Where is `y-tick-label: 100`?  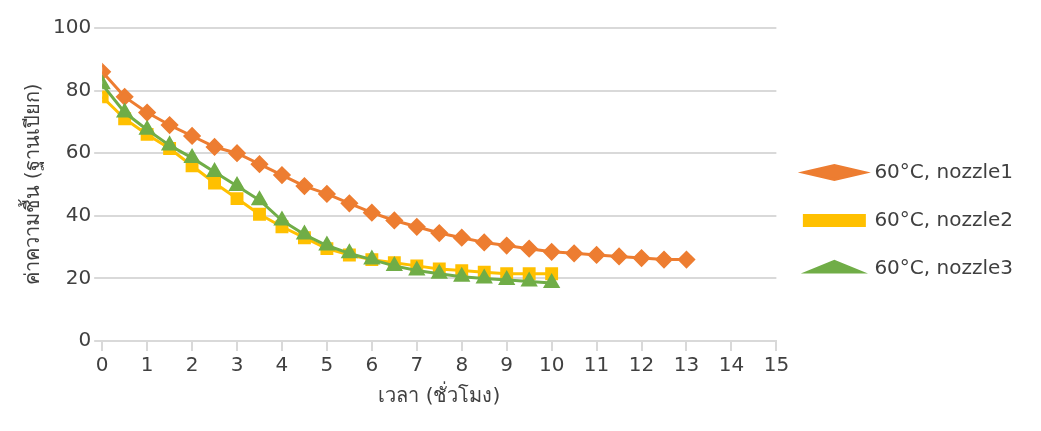
y-tick-label: 100 is located at coordinates (72, 26).